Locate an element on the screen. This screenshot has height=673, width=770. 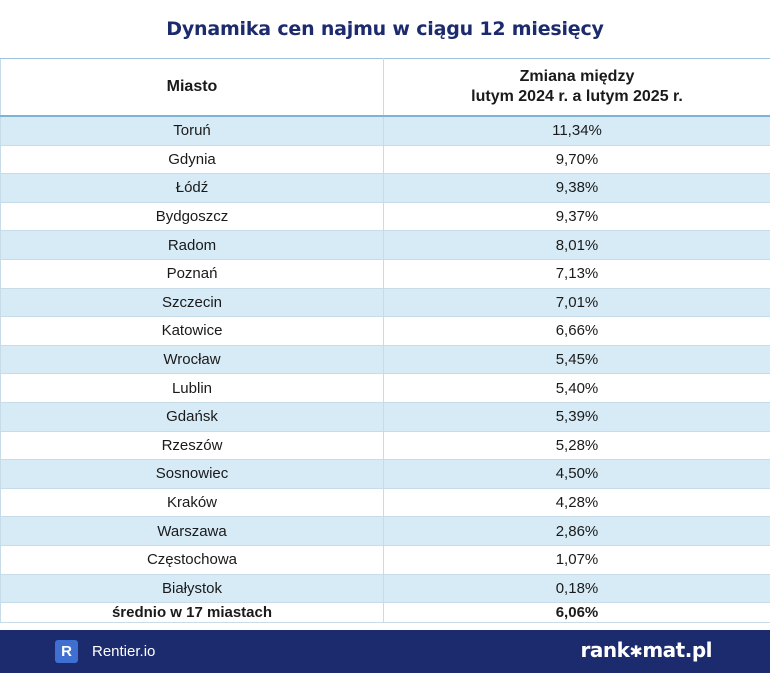
table-row: Gdynia 9,70% is located at coordinates (385, 159).